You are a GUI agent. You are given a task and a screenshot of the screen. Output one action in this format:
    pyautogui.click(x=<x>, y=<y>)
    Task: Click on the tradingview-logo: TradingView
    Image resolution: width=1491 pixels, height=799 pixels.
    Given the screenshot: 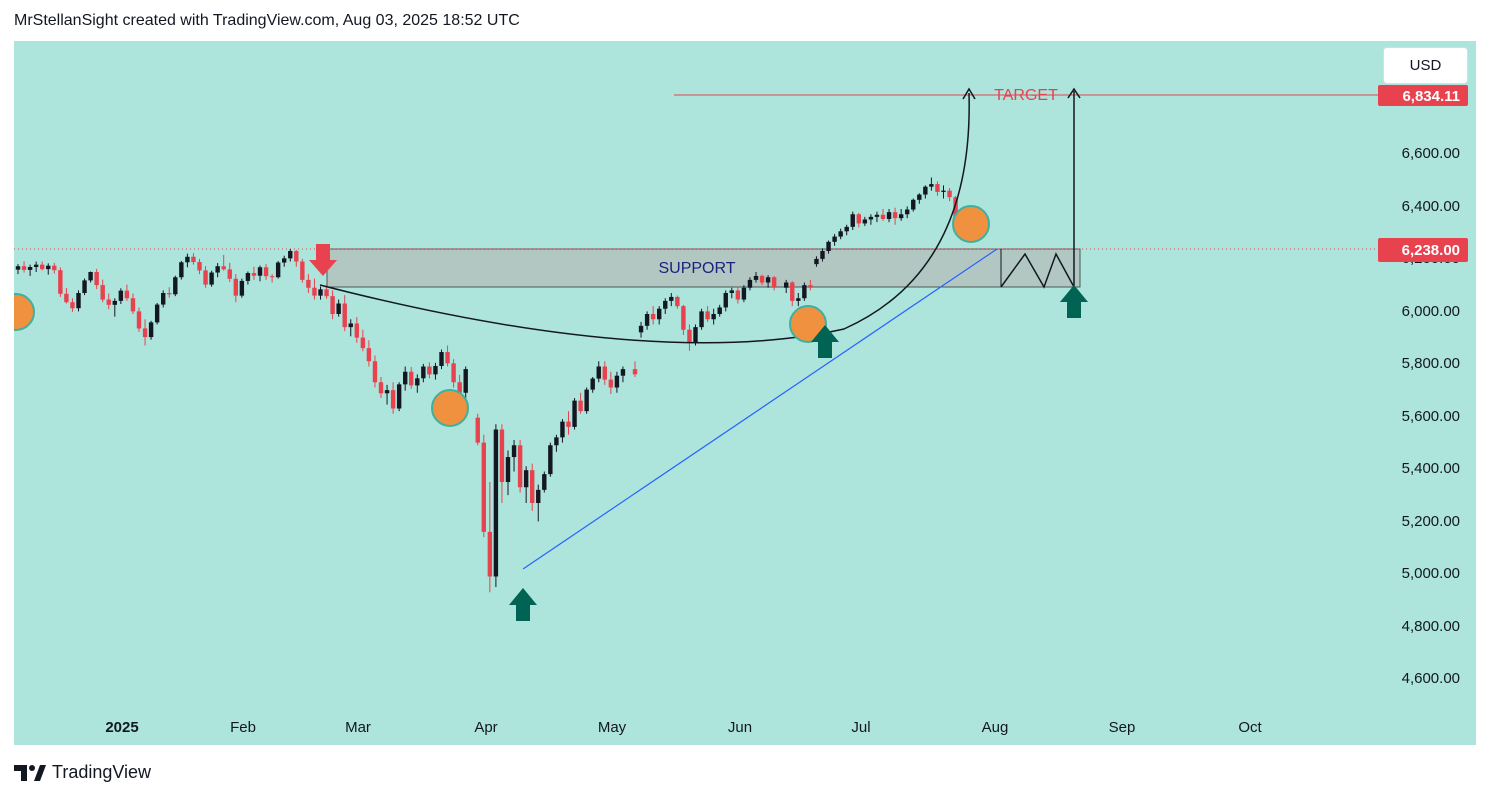 What is the action you would take?
    pyautogui.click(x=82, y=772)
    